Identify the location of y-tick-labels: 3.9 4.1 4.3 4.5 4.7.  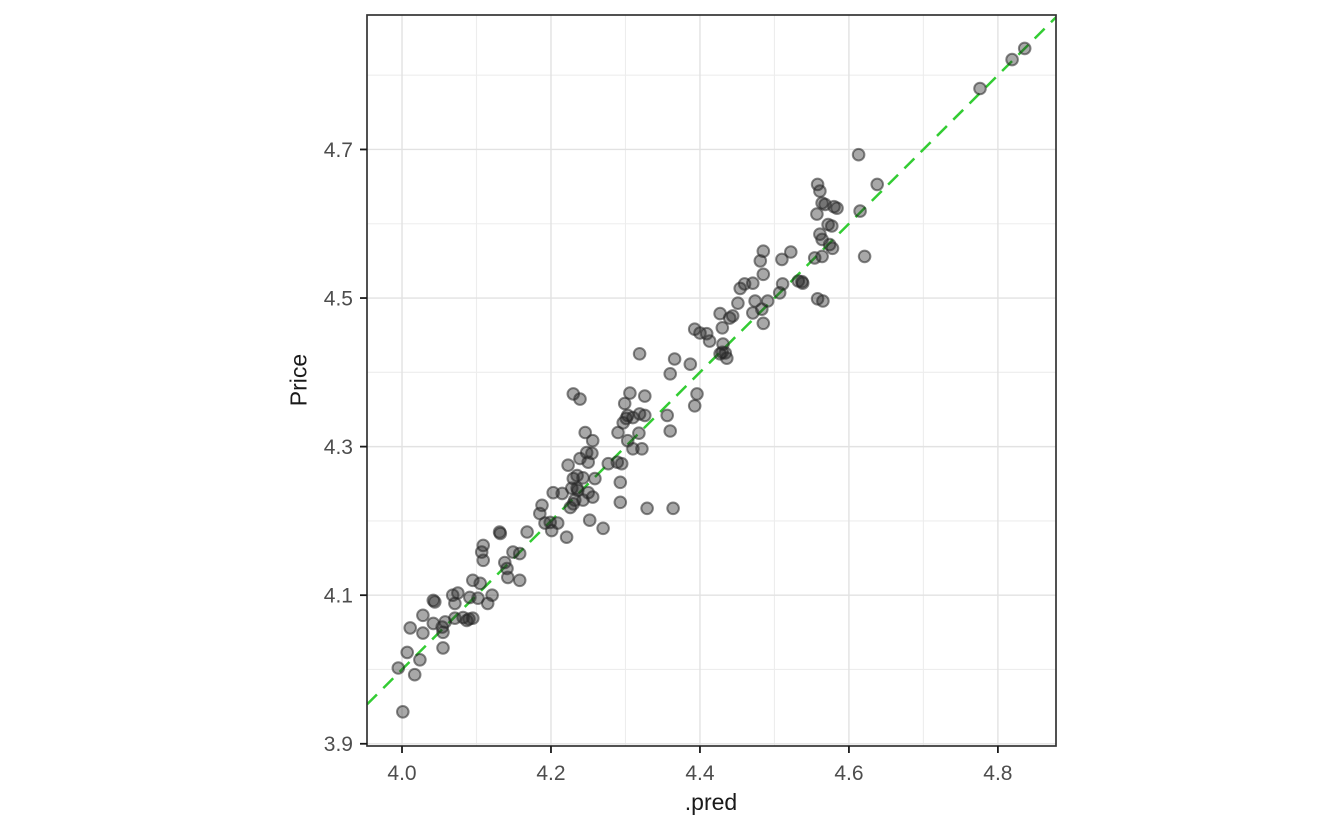
(338, 447).